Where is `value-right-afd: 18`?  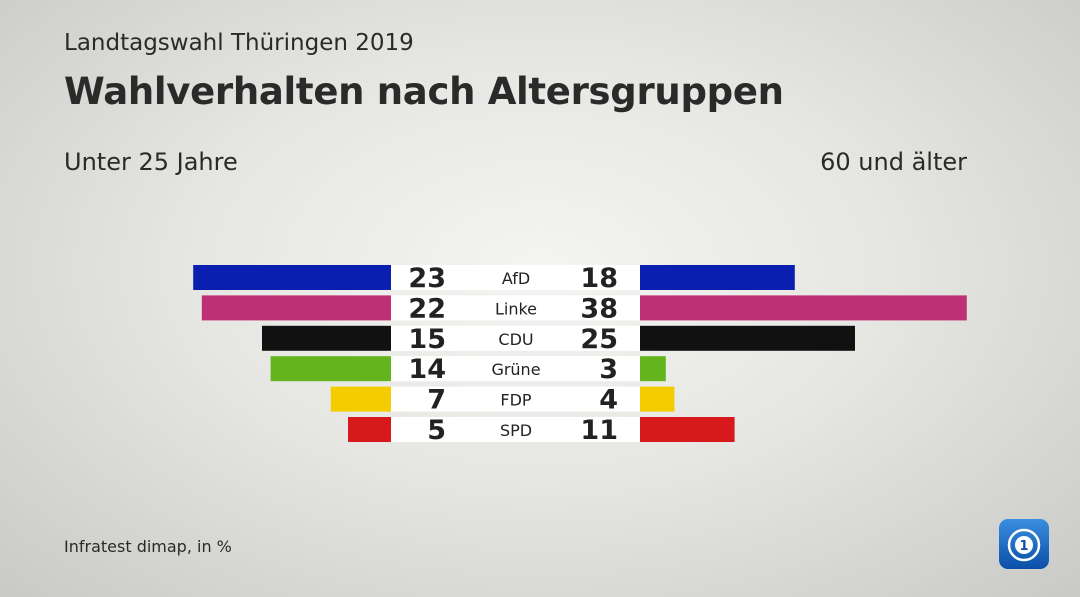 value-right-afd: 18 is located at coordinates (599, 278).